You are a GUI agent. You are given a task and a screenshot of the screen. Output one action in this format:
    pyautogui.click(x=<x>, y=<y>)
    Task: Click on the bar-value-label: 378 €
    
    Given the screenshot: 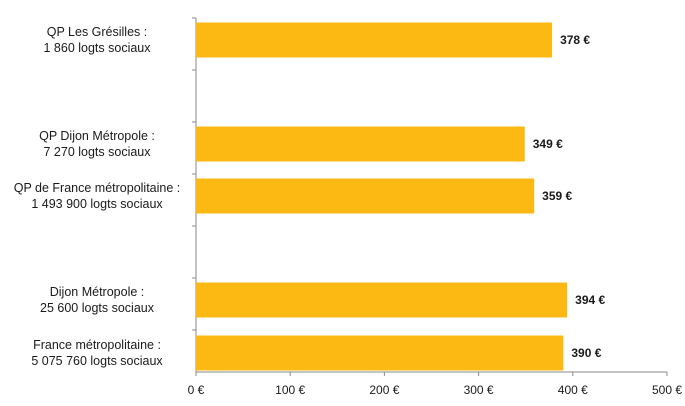 What is the action you would take?
    pyautogui.click(x=575, y=40)
    